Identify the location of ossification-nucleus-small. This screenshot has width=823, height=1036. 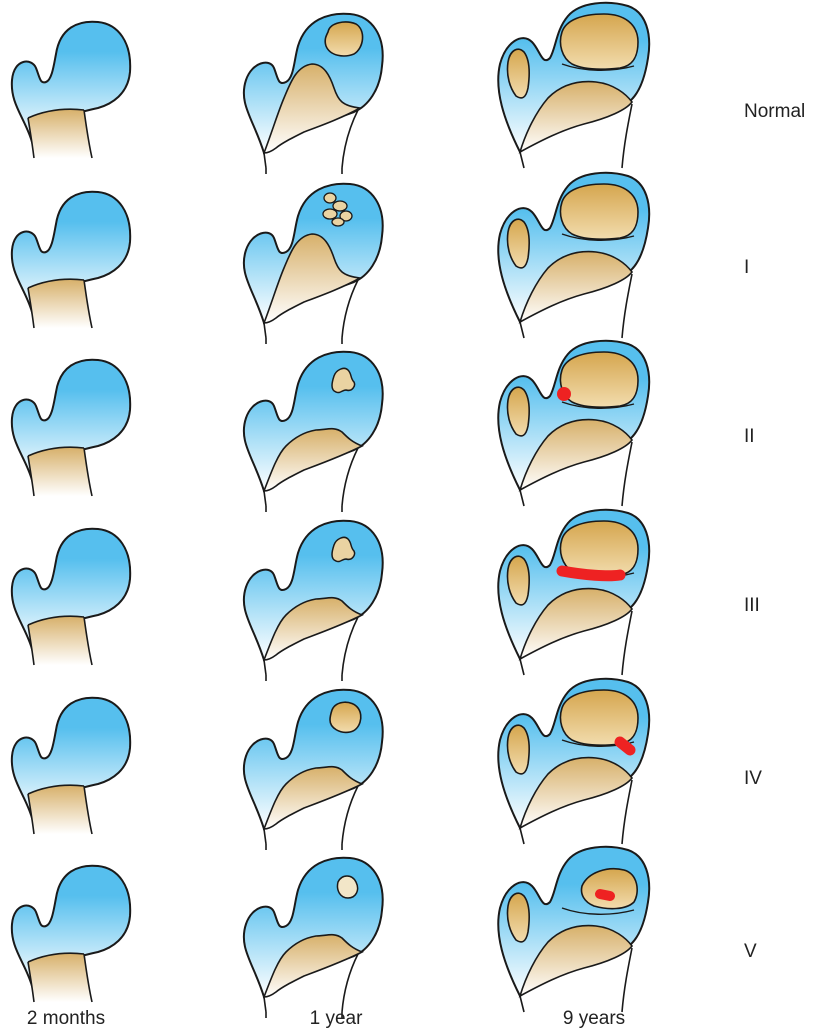
(347, 887).